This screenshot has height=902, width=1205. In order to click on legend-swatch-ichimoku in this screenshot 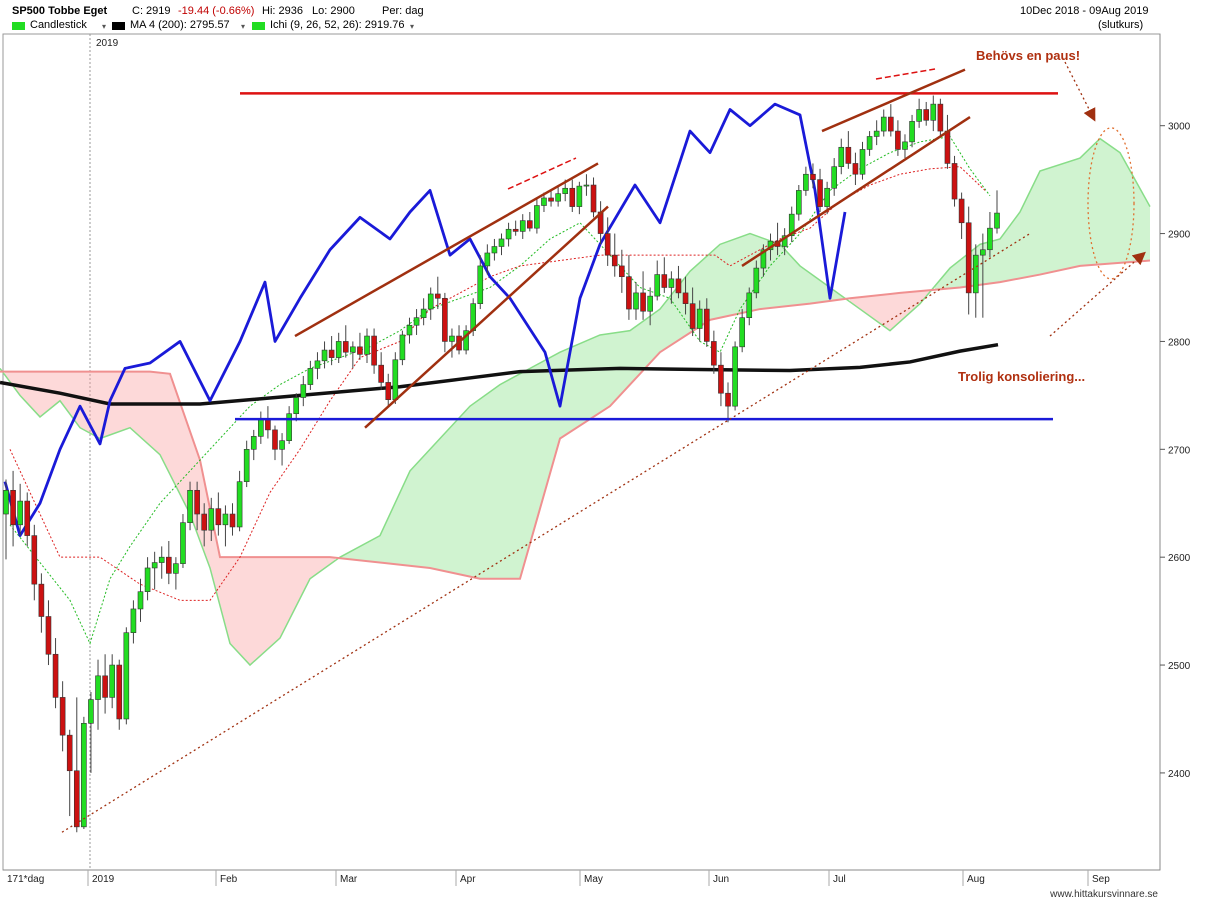, I will do `click(258, 26)`.